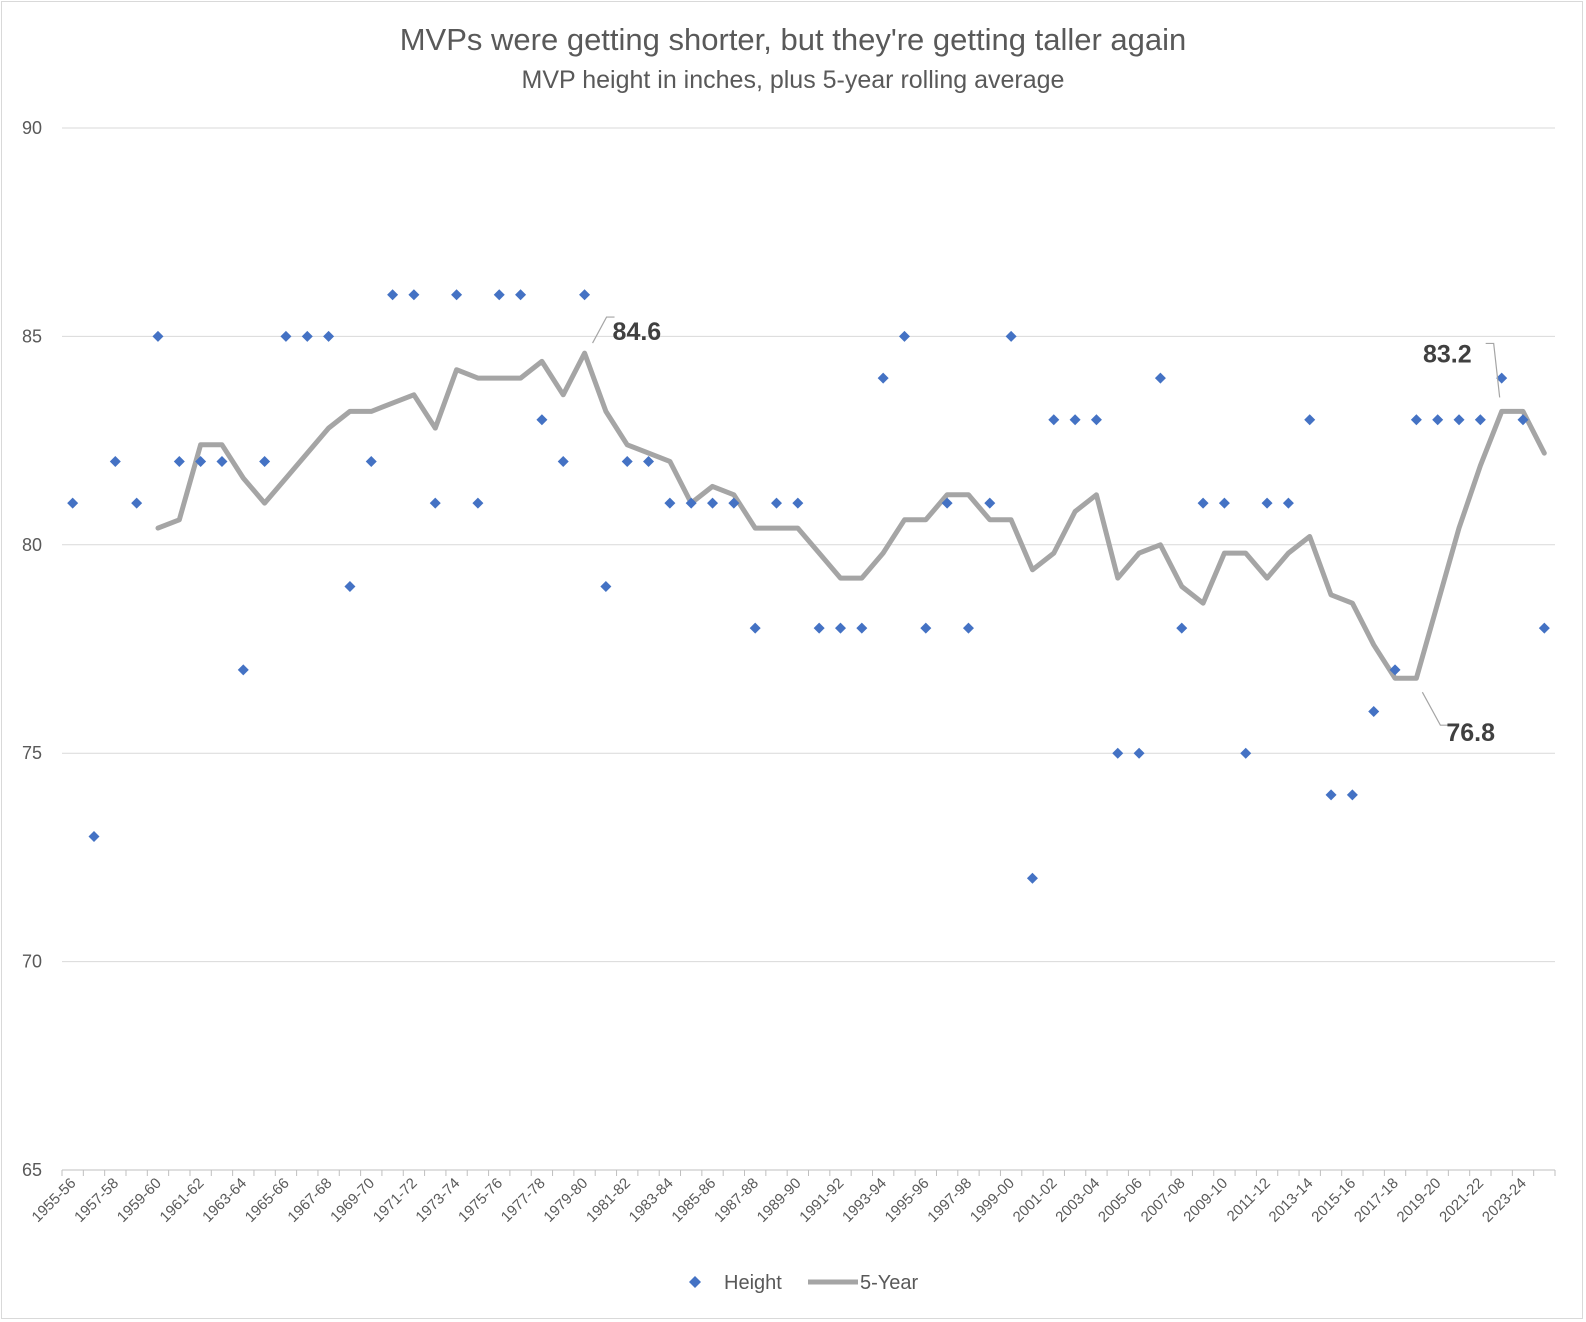 The height and width of the screenshot is (1322, 1586). Describe the element at coordinates (54, 1200) in the screenshot. I see `x-tick-label: 1955-56` at that location.